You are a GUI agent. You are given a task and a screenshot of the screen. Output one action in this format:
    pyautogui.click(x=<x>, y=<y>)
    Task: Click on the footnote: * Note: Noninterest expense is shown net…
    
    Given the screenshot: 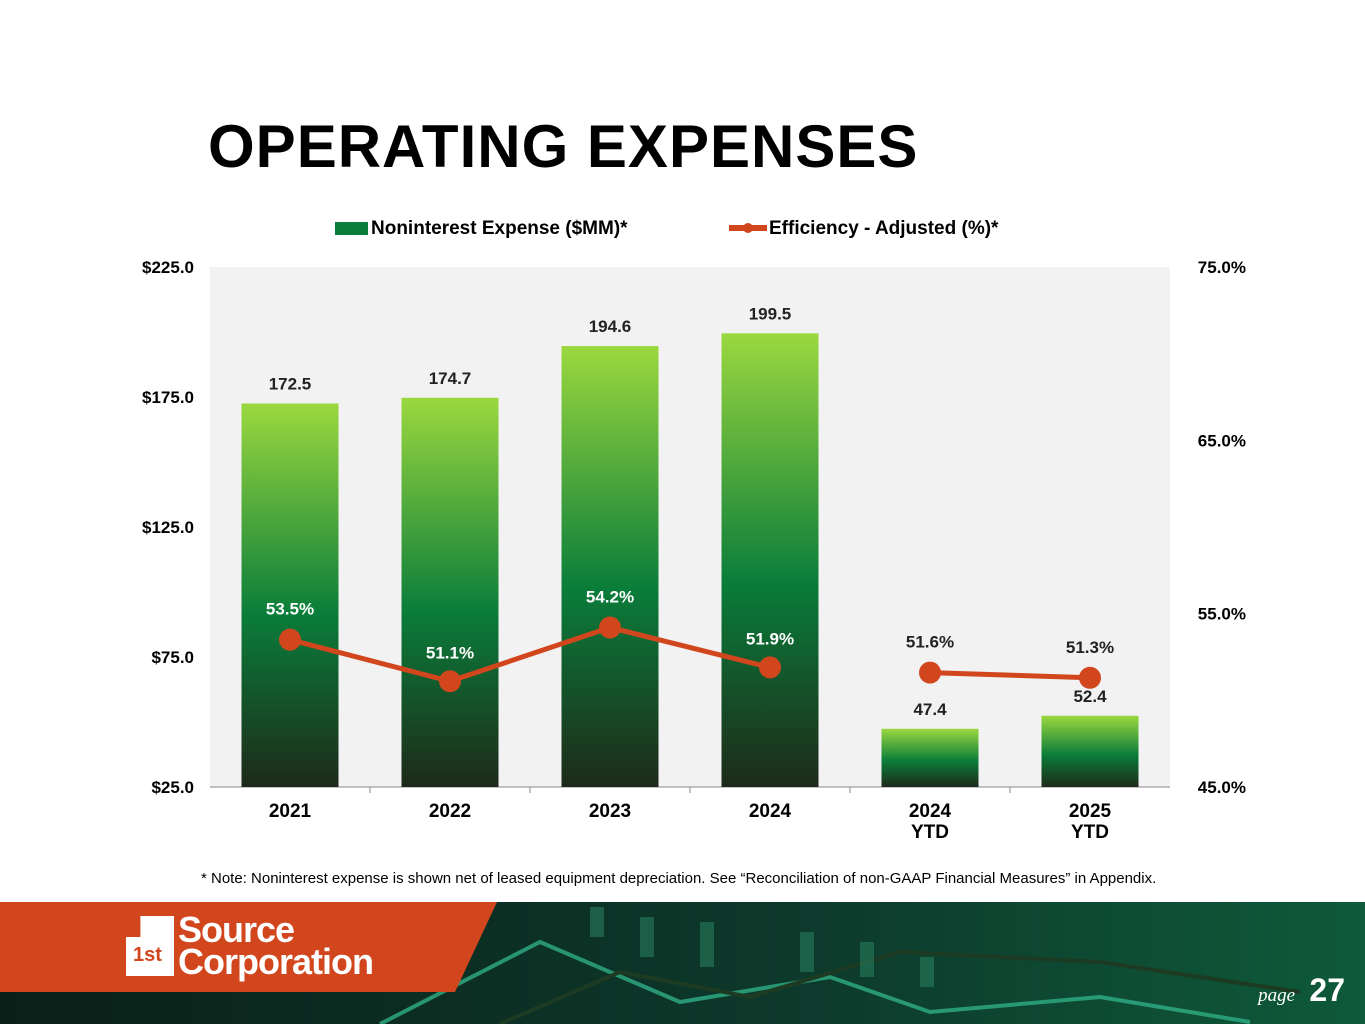 What is the action you would take?
    pyautogui.click(x=679, y=878)
    